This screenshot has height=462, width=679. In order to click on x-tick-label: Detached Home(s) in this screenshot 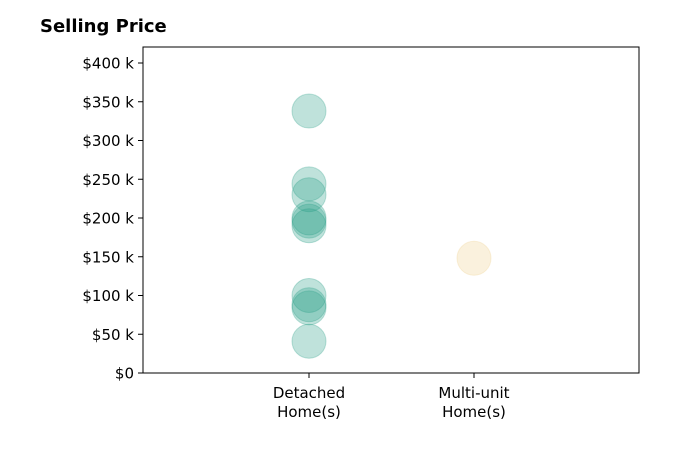, I will do `click(309, 402)`.